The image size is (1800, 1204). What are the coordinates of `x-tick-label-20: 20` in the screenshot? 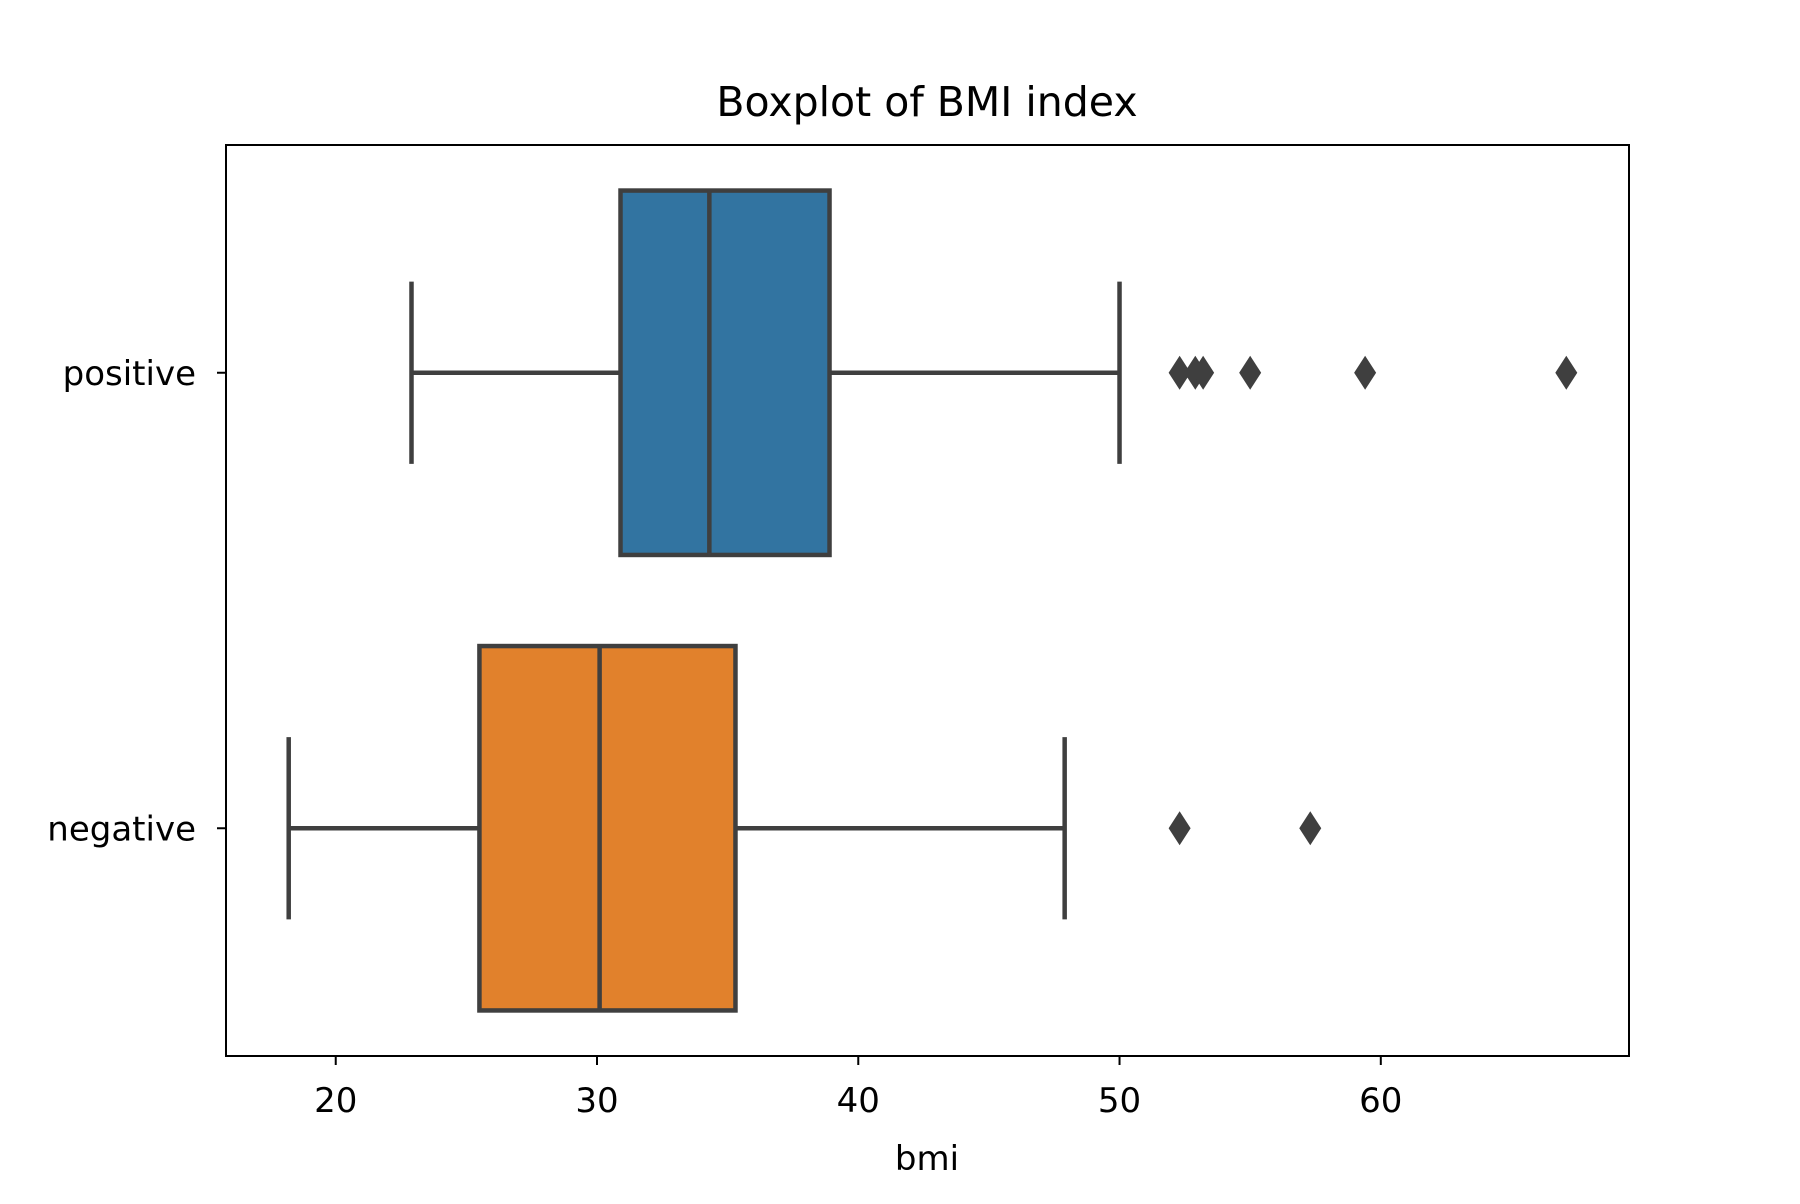 It's located at (335, 1101).